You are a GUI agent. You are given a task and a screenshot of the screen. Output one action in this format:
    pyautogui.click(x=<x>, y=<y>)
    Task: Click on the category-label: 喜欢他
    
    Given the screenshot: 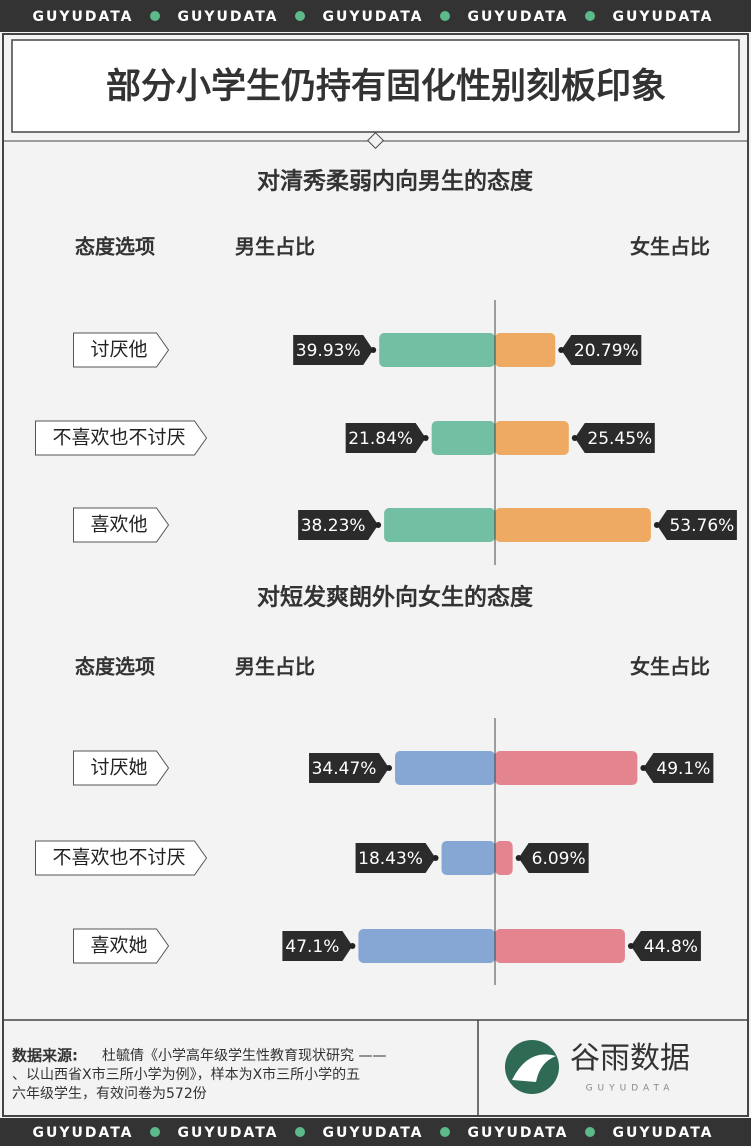 What is the action you would take?
    pyautogui.click(x=118, y=525)
    